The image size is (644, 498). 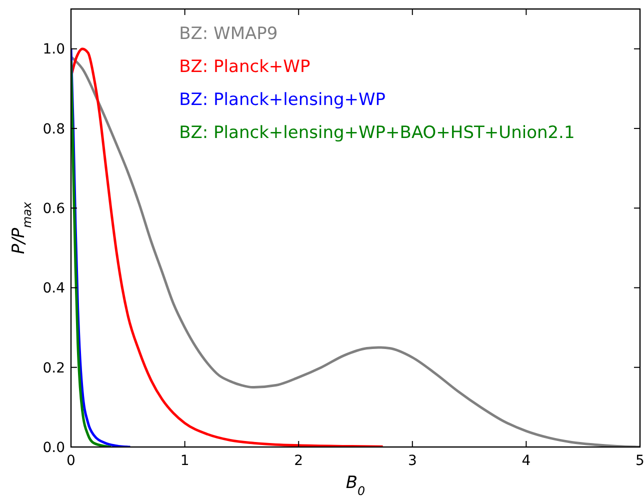 I want to click on y-tick-label: 0.2, so click(x=53, y=368).